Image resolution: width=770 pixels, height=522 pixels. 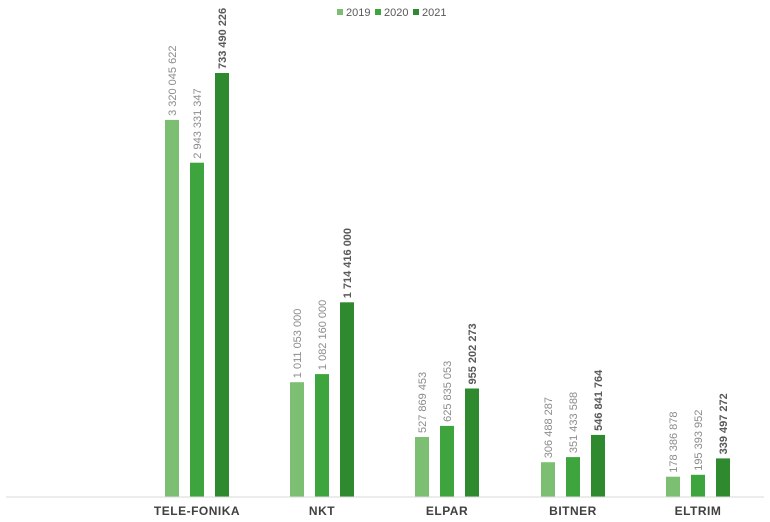 What do you see at coordinates (416, 12) in the screenshot?
I see `legend-swatch-2021` at bounding box center [416, 12].